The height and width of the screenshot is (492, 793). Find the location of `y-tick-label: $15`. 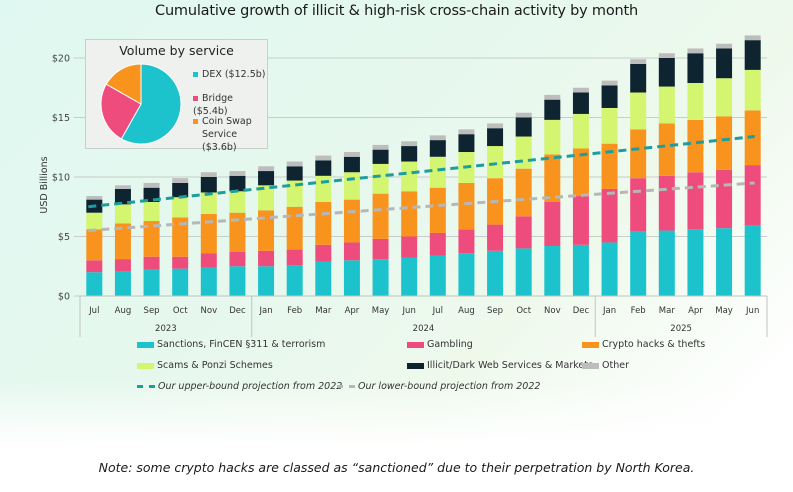

y-tick-label: $15 is located at coordinates (61, 118).